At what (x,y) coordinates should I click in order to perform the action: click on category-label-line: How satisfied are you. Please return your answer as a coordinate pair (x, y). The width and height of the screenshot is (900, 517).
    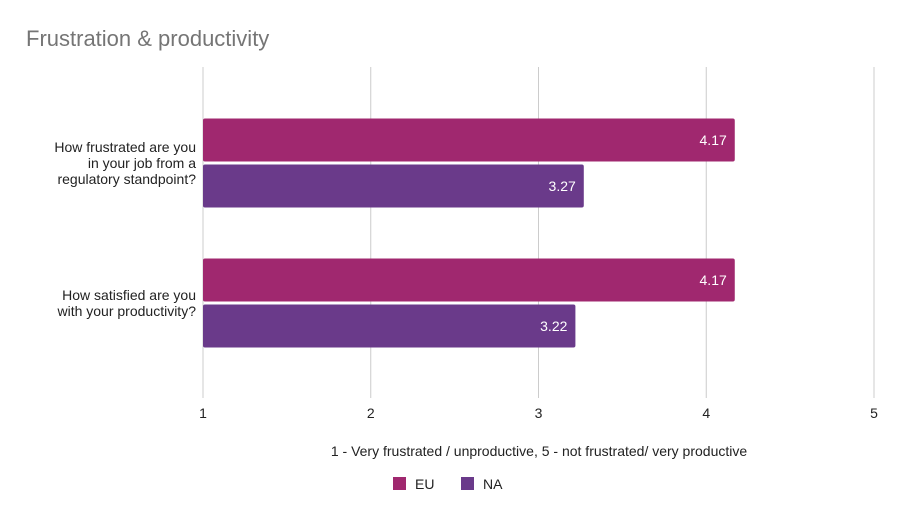
    Looking at the image, I should click on (129, 295).